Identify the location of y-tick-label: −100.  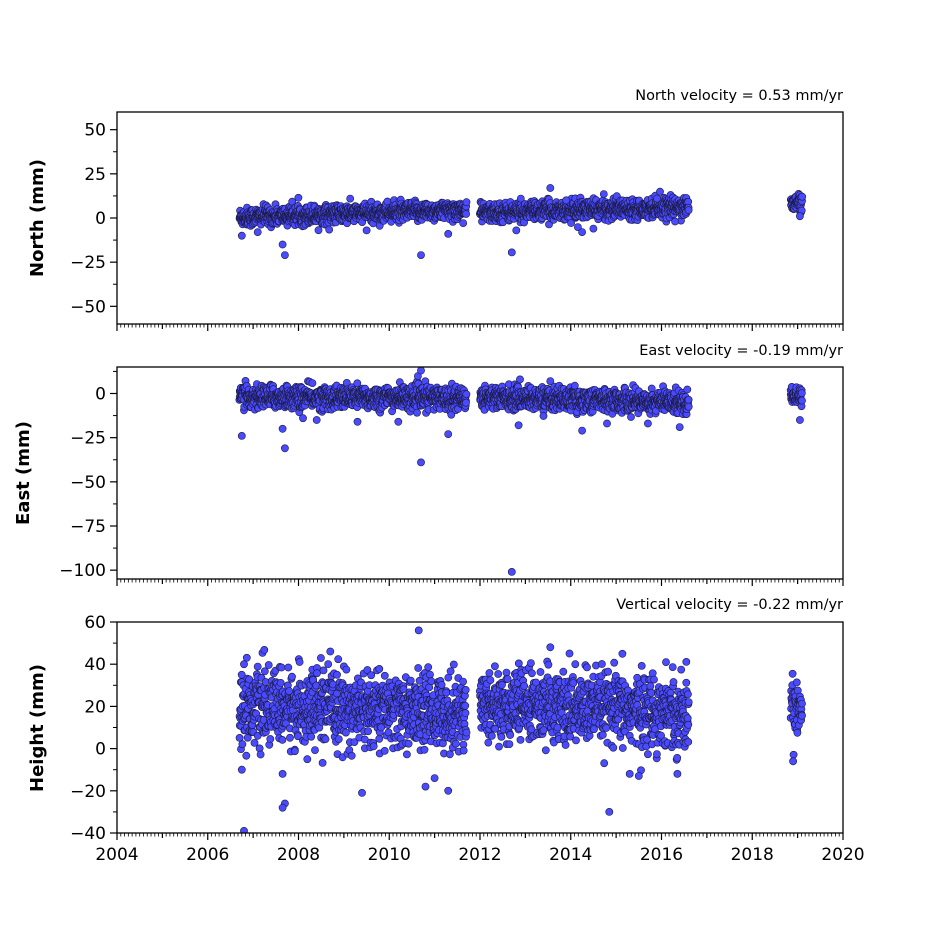
(82, 571).